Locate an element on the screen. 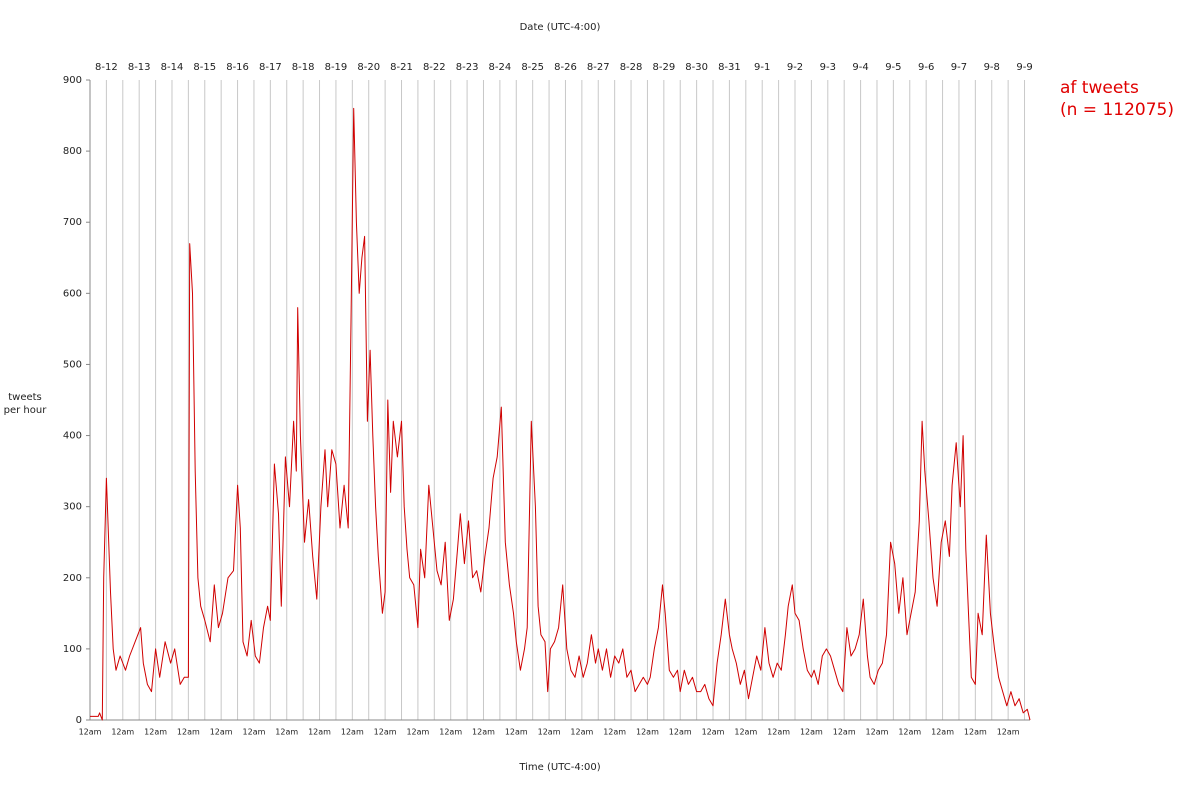 Image resolution: width=1200 pixels, height=800 pixels. x2-tick-label: 8-28 is located at coordinates (631, 67).